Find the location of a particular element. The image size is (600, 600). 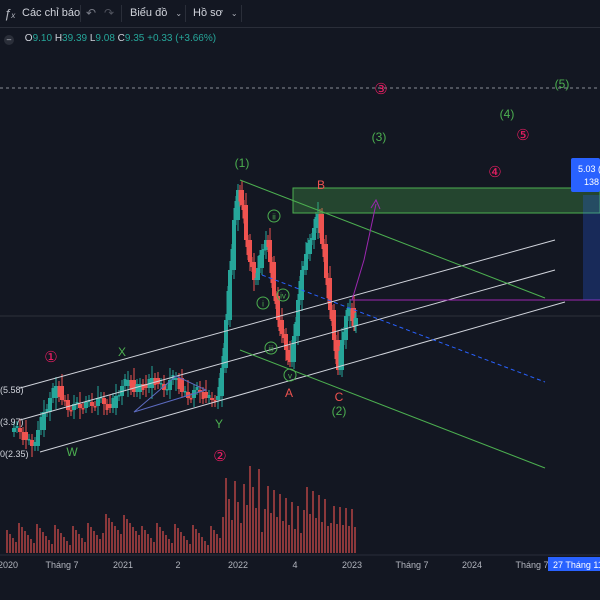

undo-icon: ↶ is located at coordinates (91, 13).